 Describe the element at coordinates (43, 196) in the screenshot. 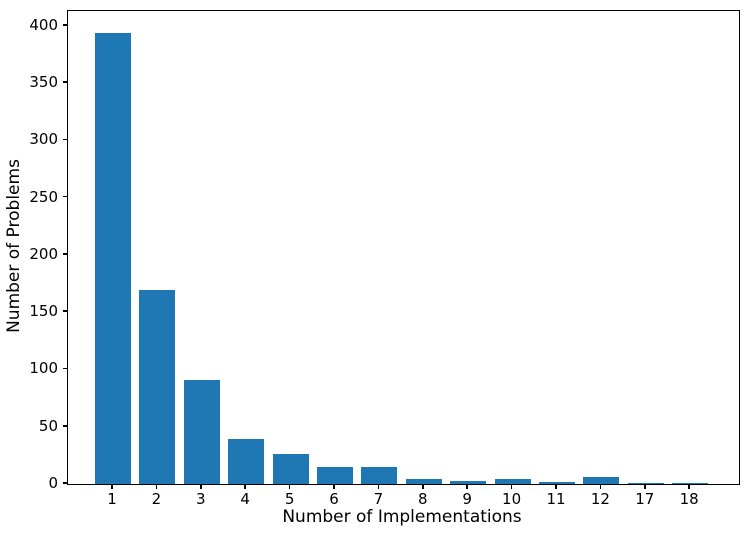

I see `y-tick-label: 250` at that location.